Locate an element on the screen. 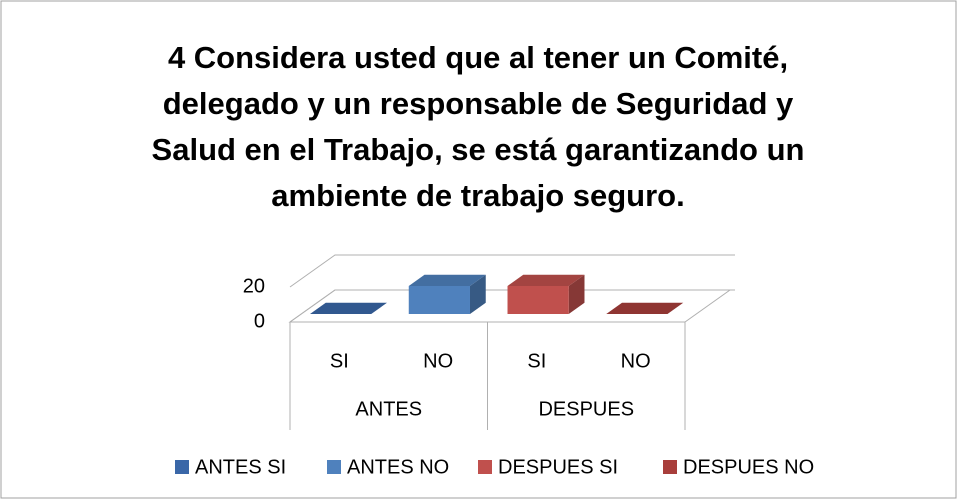 This screenshot has width=957, height=499. group-label: DESPUES is located at coordinates (586, 409).